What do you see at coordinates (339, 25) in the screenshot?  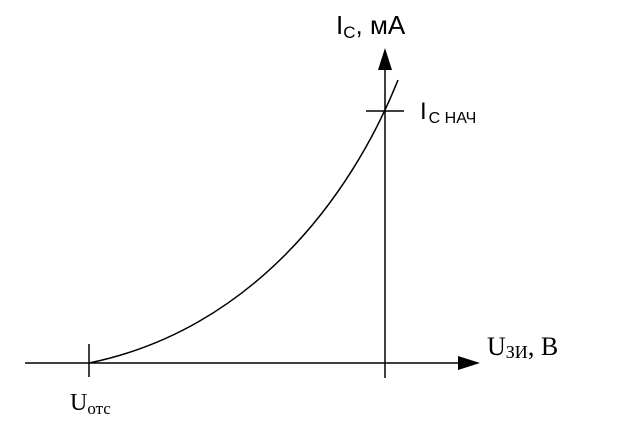 I see `y-axis-label-main: I` at bounding box center [339, 25].